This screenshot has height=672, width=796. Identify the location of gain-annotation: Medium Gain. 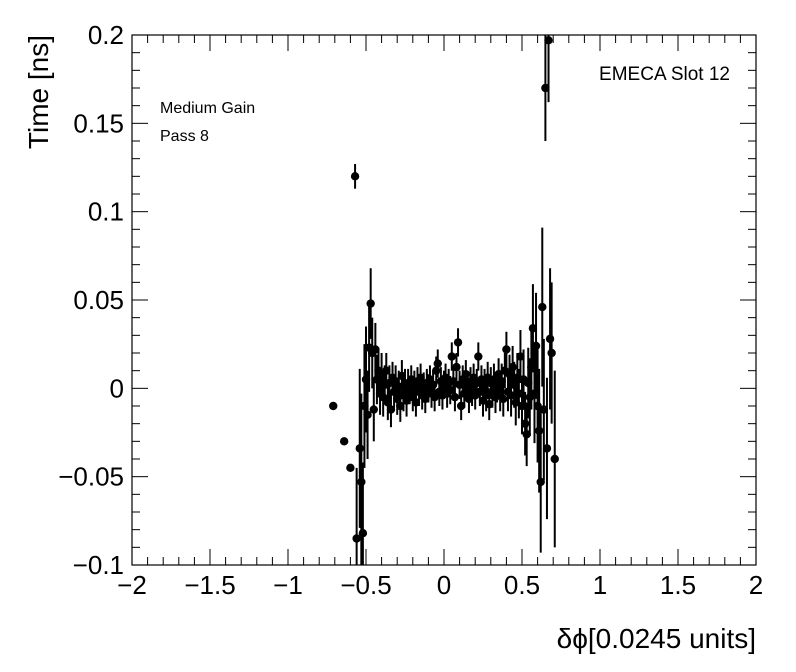
(207, 108).